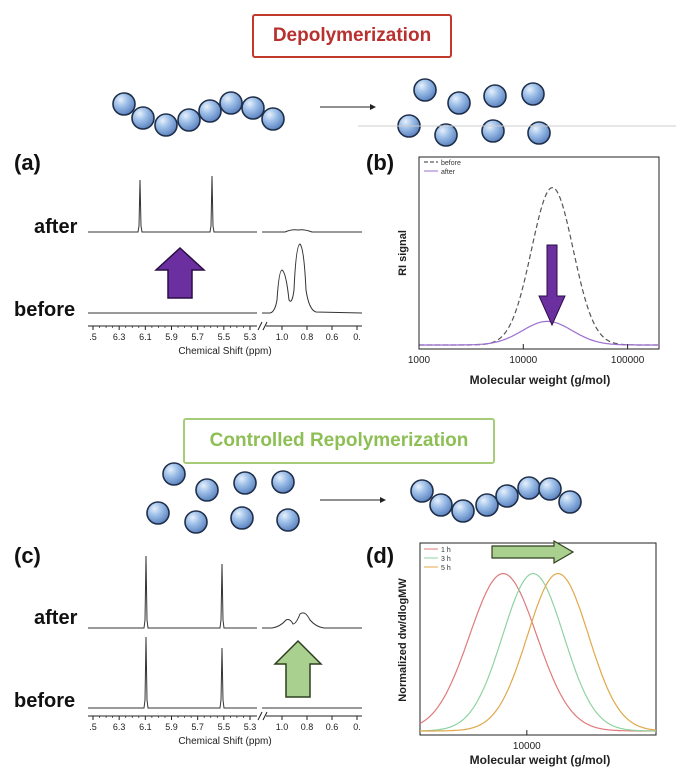  I want to click on panel-b-xticks: 1000 10000 100000, so click(526, 355).